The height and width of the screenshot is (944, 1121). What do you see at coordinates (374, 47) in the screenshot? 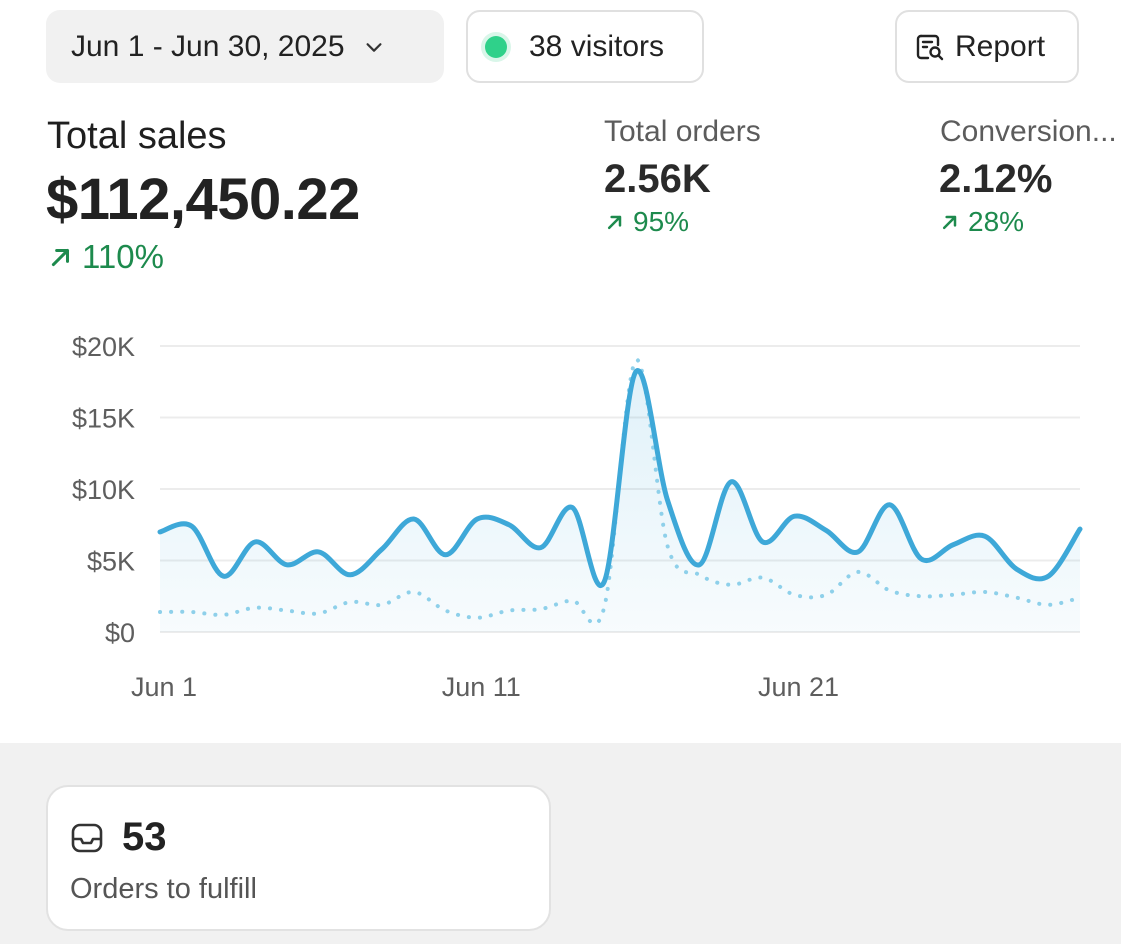
I see `chevron-down-icon` at bounding box center [374, 47].